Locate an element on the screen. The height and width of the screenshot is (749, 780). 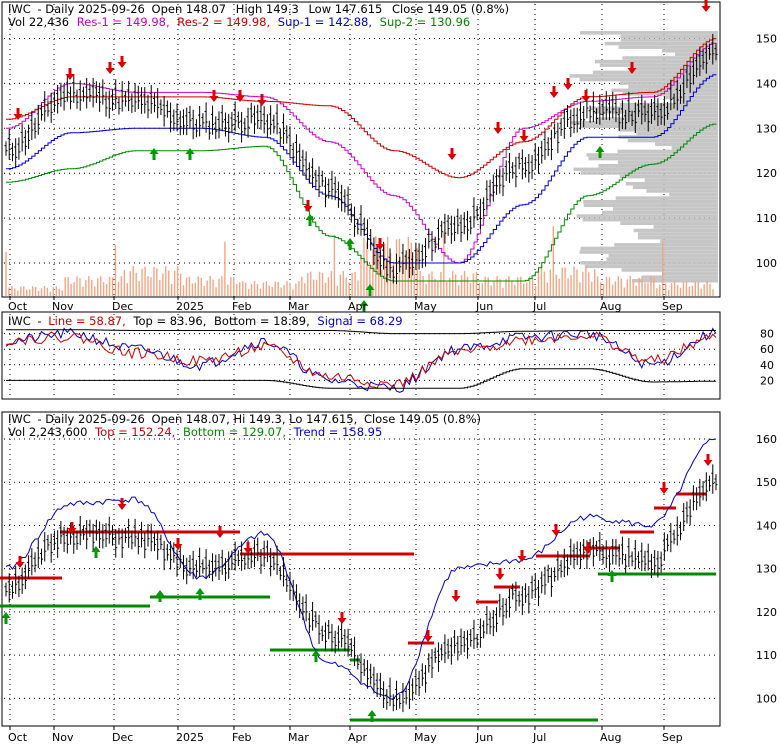
x-tick-label: Jul is located at coordinates (539, 306).